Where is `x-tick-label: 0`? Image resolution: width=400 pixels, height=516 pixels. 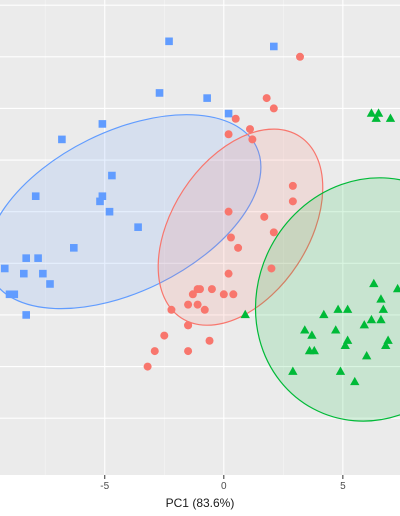
x-tick-label: 0 is located at coordinates (224, 486).